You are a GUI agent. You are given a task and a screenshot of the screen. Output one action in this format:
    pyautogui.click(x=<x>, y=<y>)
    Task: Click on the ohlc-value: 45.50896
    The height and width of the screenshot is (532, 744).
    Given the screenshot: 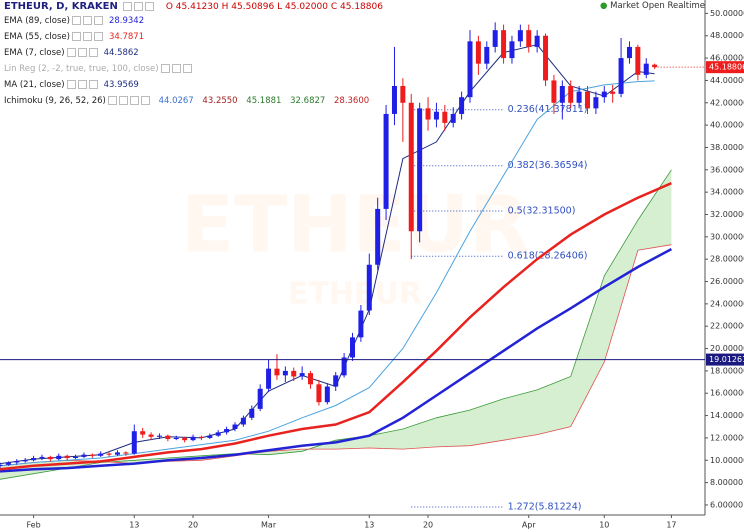 What is the action you would take?
    pyautogui.click(x=253, y=7)
    